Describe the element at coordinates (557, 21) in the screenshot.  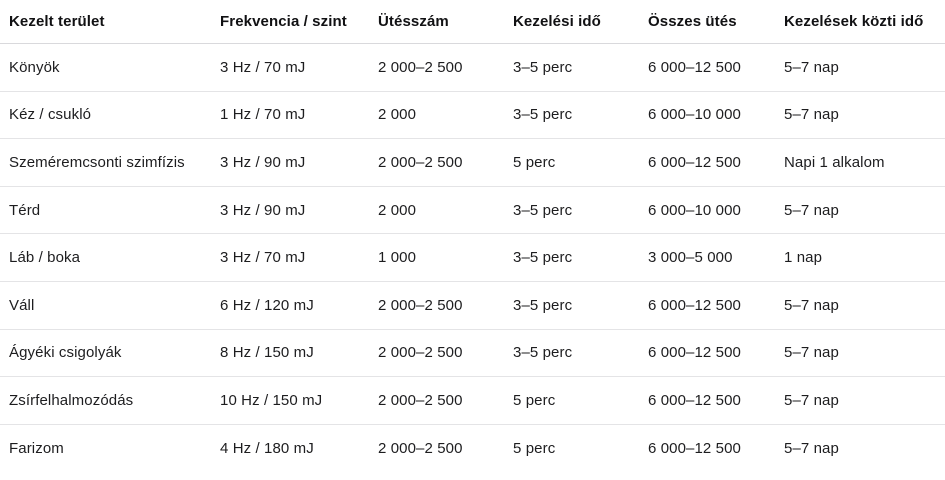
I see `header-treatment-time: Kezelési idő` at that location.